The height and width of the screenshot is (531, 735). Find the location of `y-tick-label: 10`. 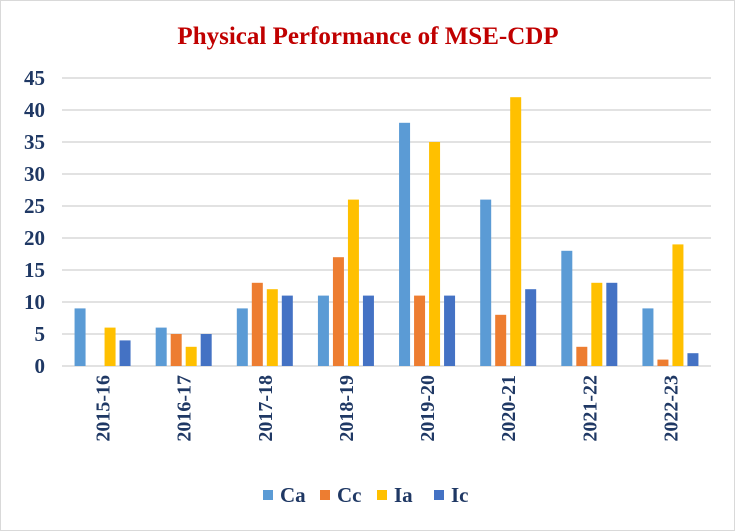

y-tick-label: 10 is located at coordinates (34, 302).